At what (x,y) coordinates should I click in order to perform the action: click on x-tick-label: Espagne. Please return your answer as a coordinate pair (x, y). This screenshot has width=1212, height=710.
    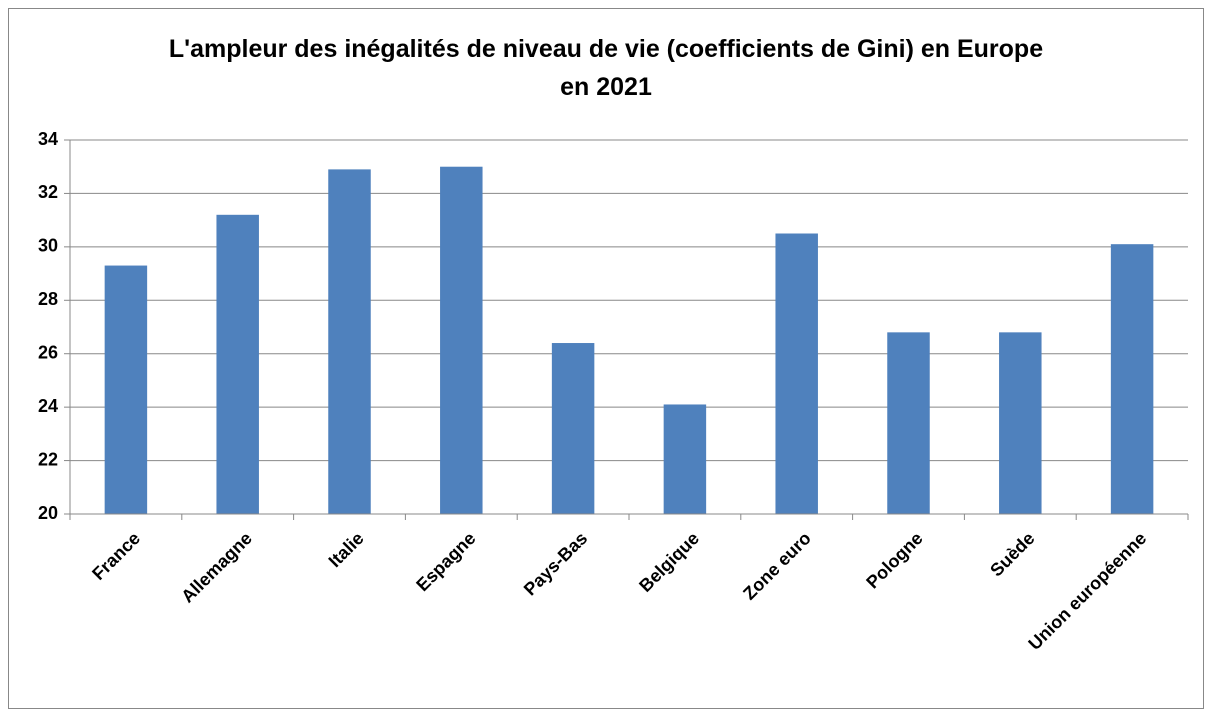
    Looking at the image, I should click on (445, 561).